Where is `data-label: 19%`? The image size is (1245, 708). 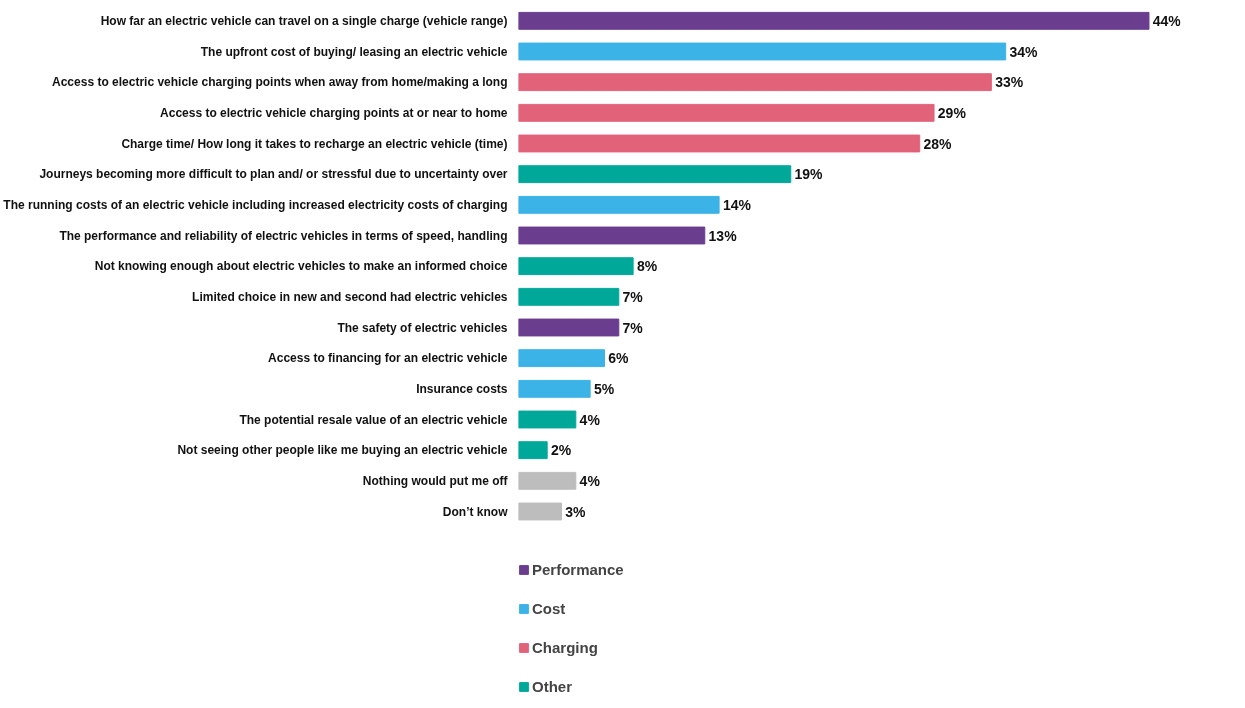 data-label: 19% is located at coordinates (809, 174).